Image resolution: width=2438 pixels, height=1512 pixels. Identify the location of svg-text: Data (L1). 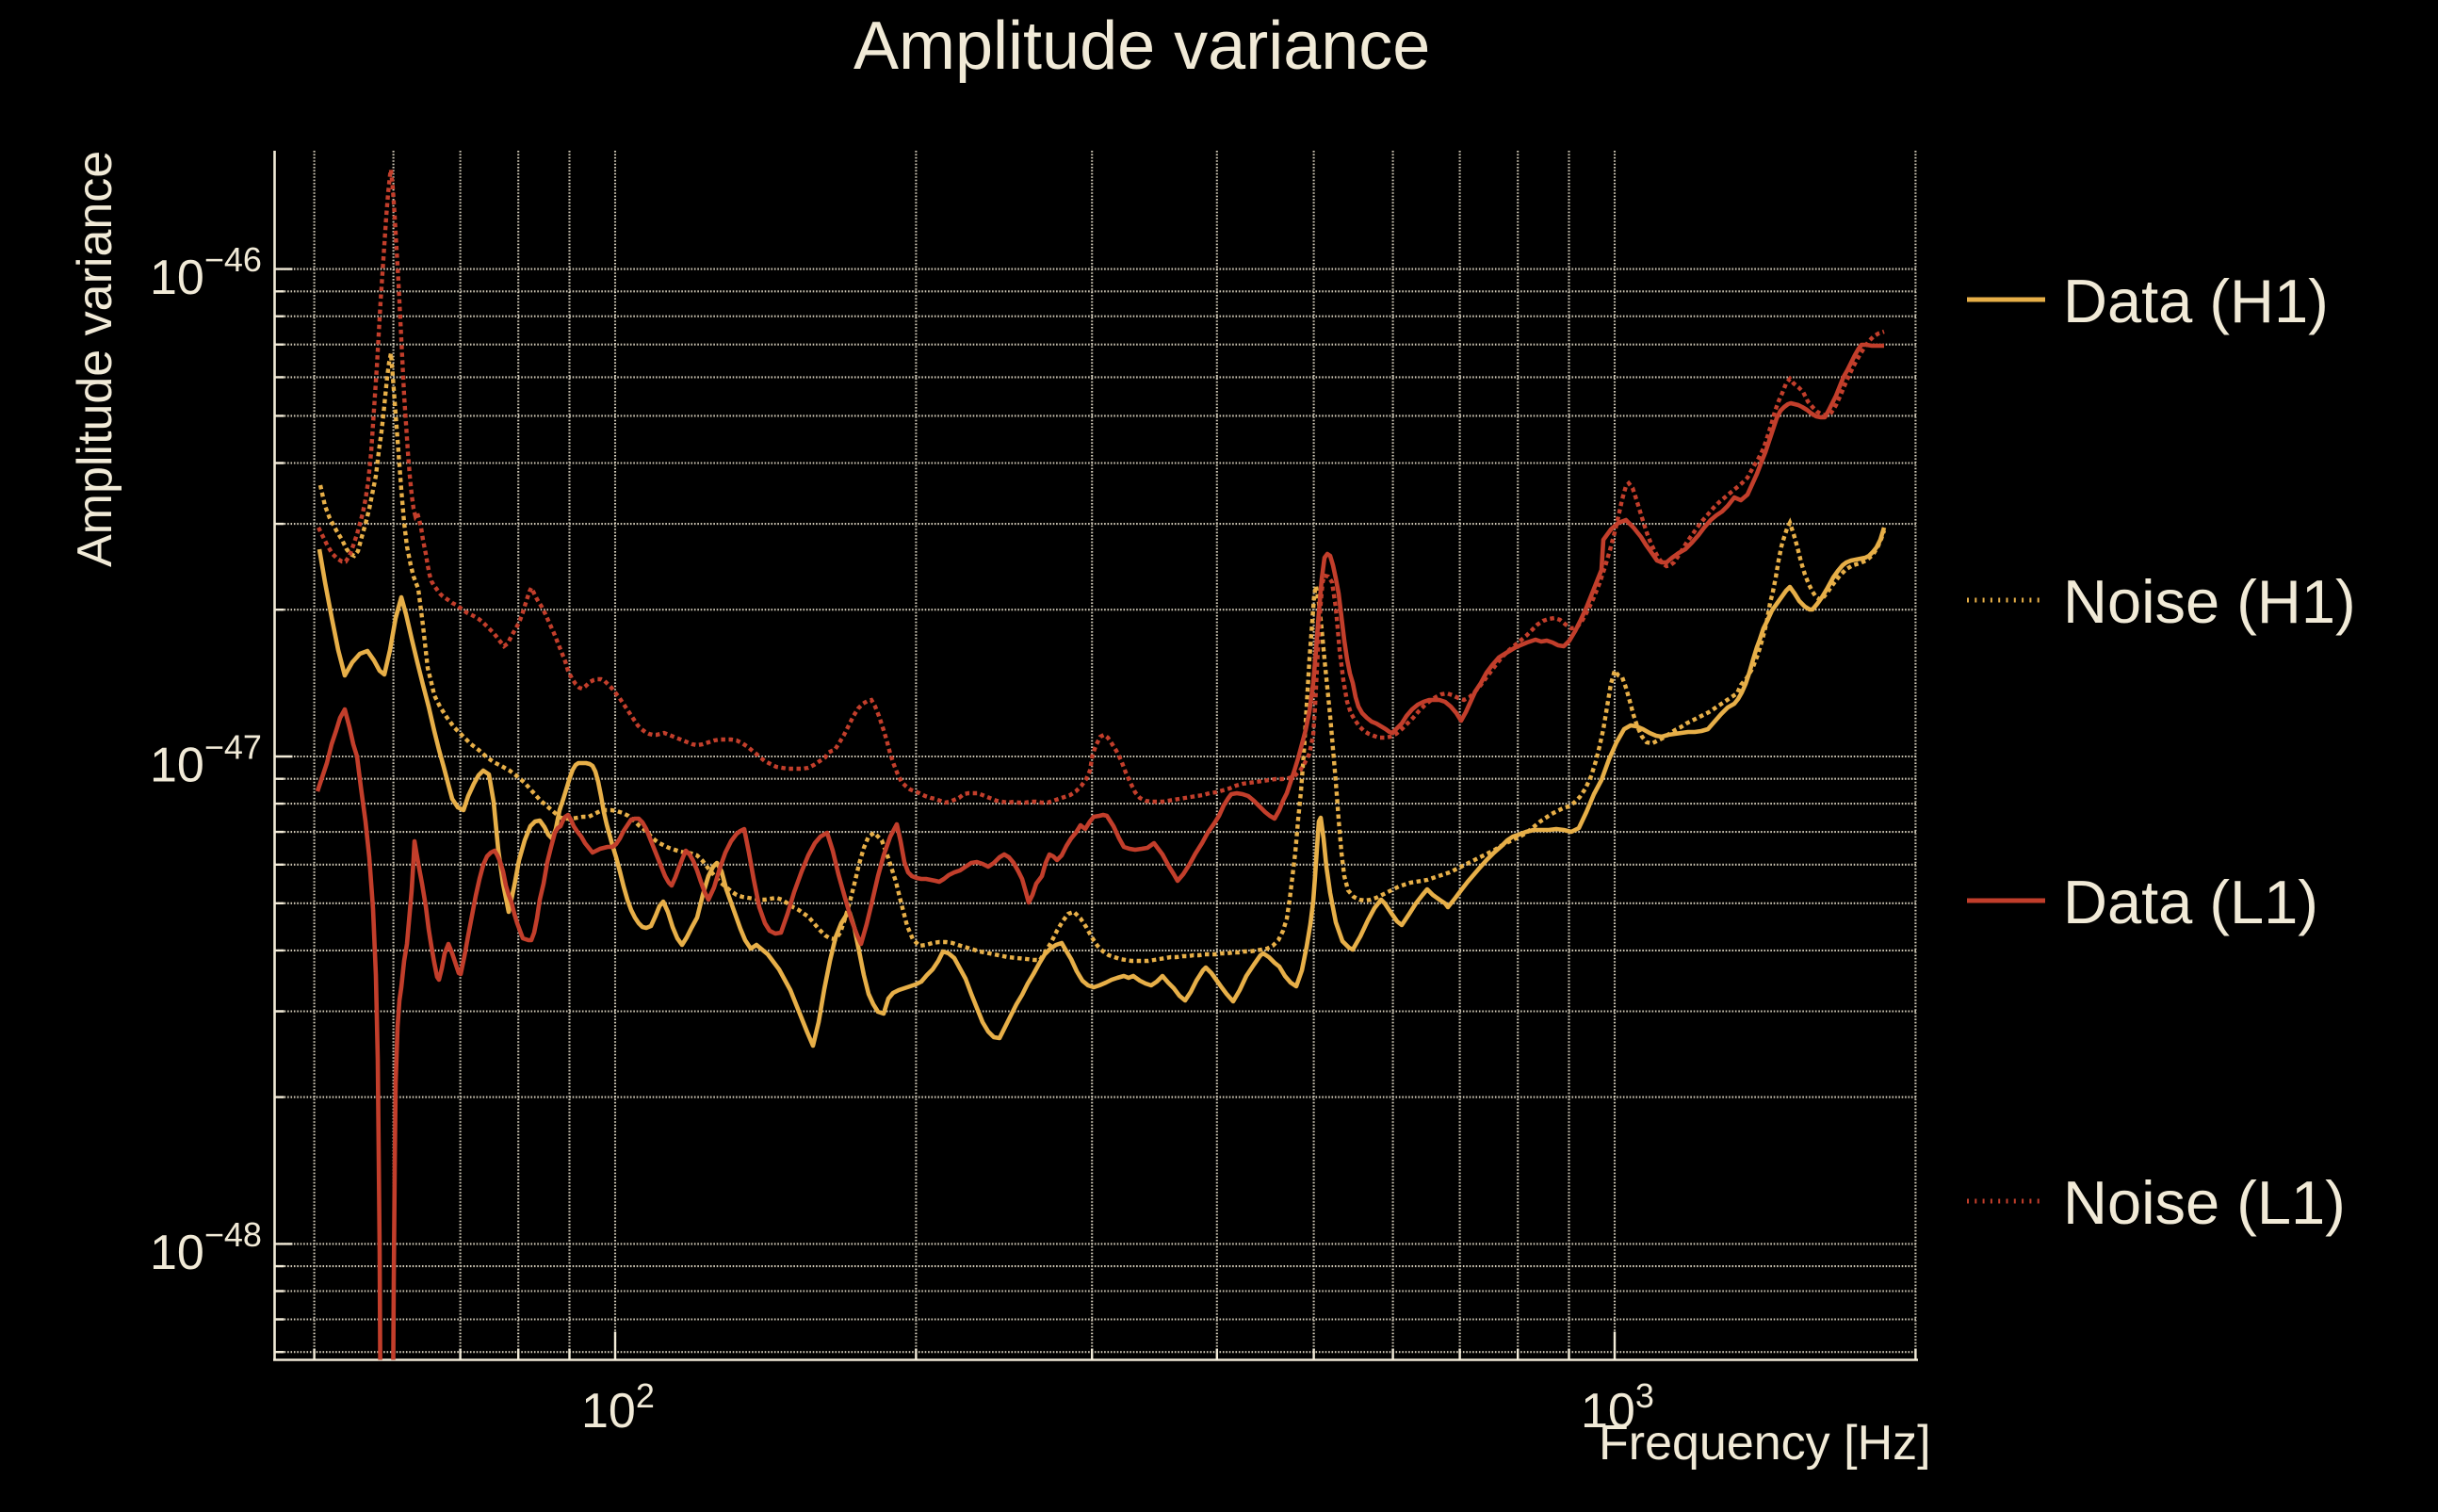
(2190, 902).